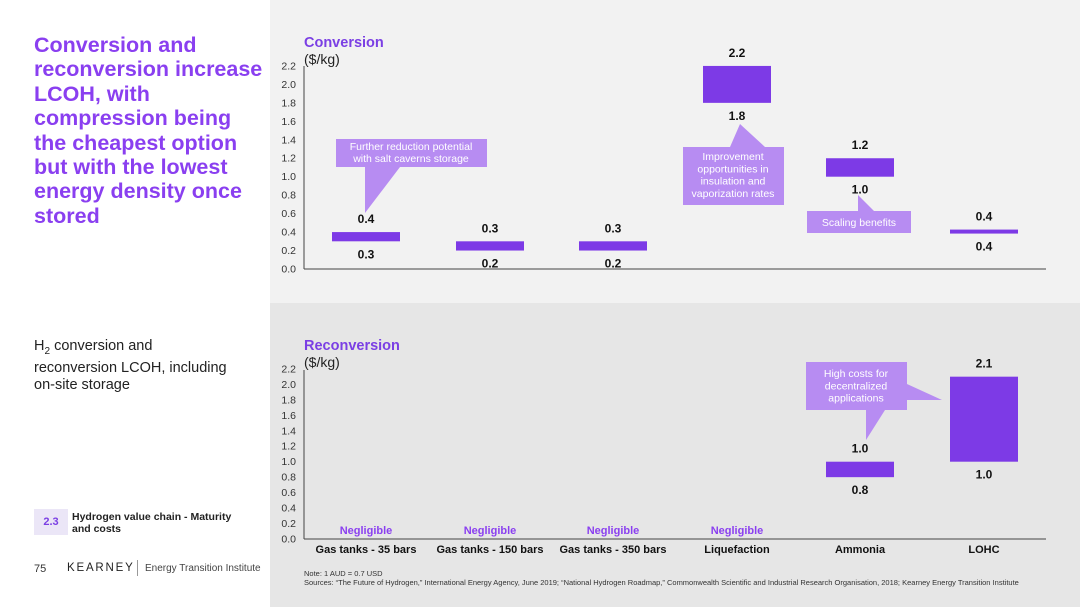 The width and height of the screenshot is (1080, 607). What do you see at coordinates (40, 569) in the screenshot?
I see `page-number: 75` at bounding box center [40, 569].